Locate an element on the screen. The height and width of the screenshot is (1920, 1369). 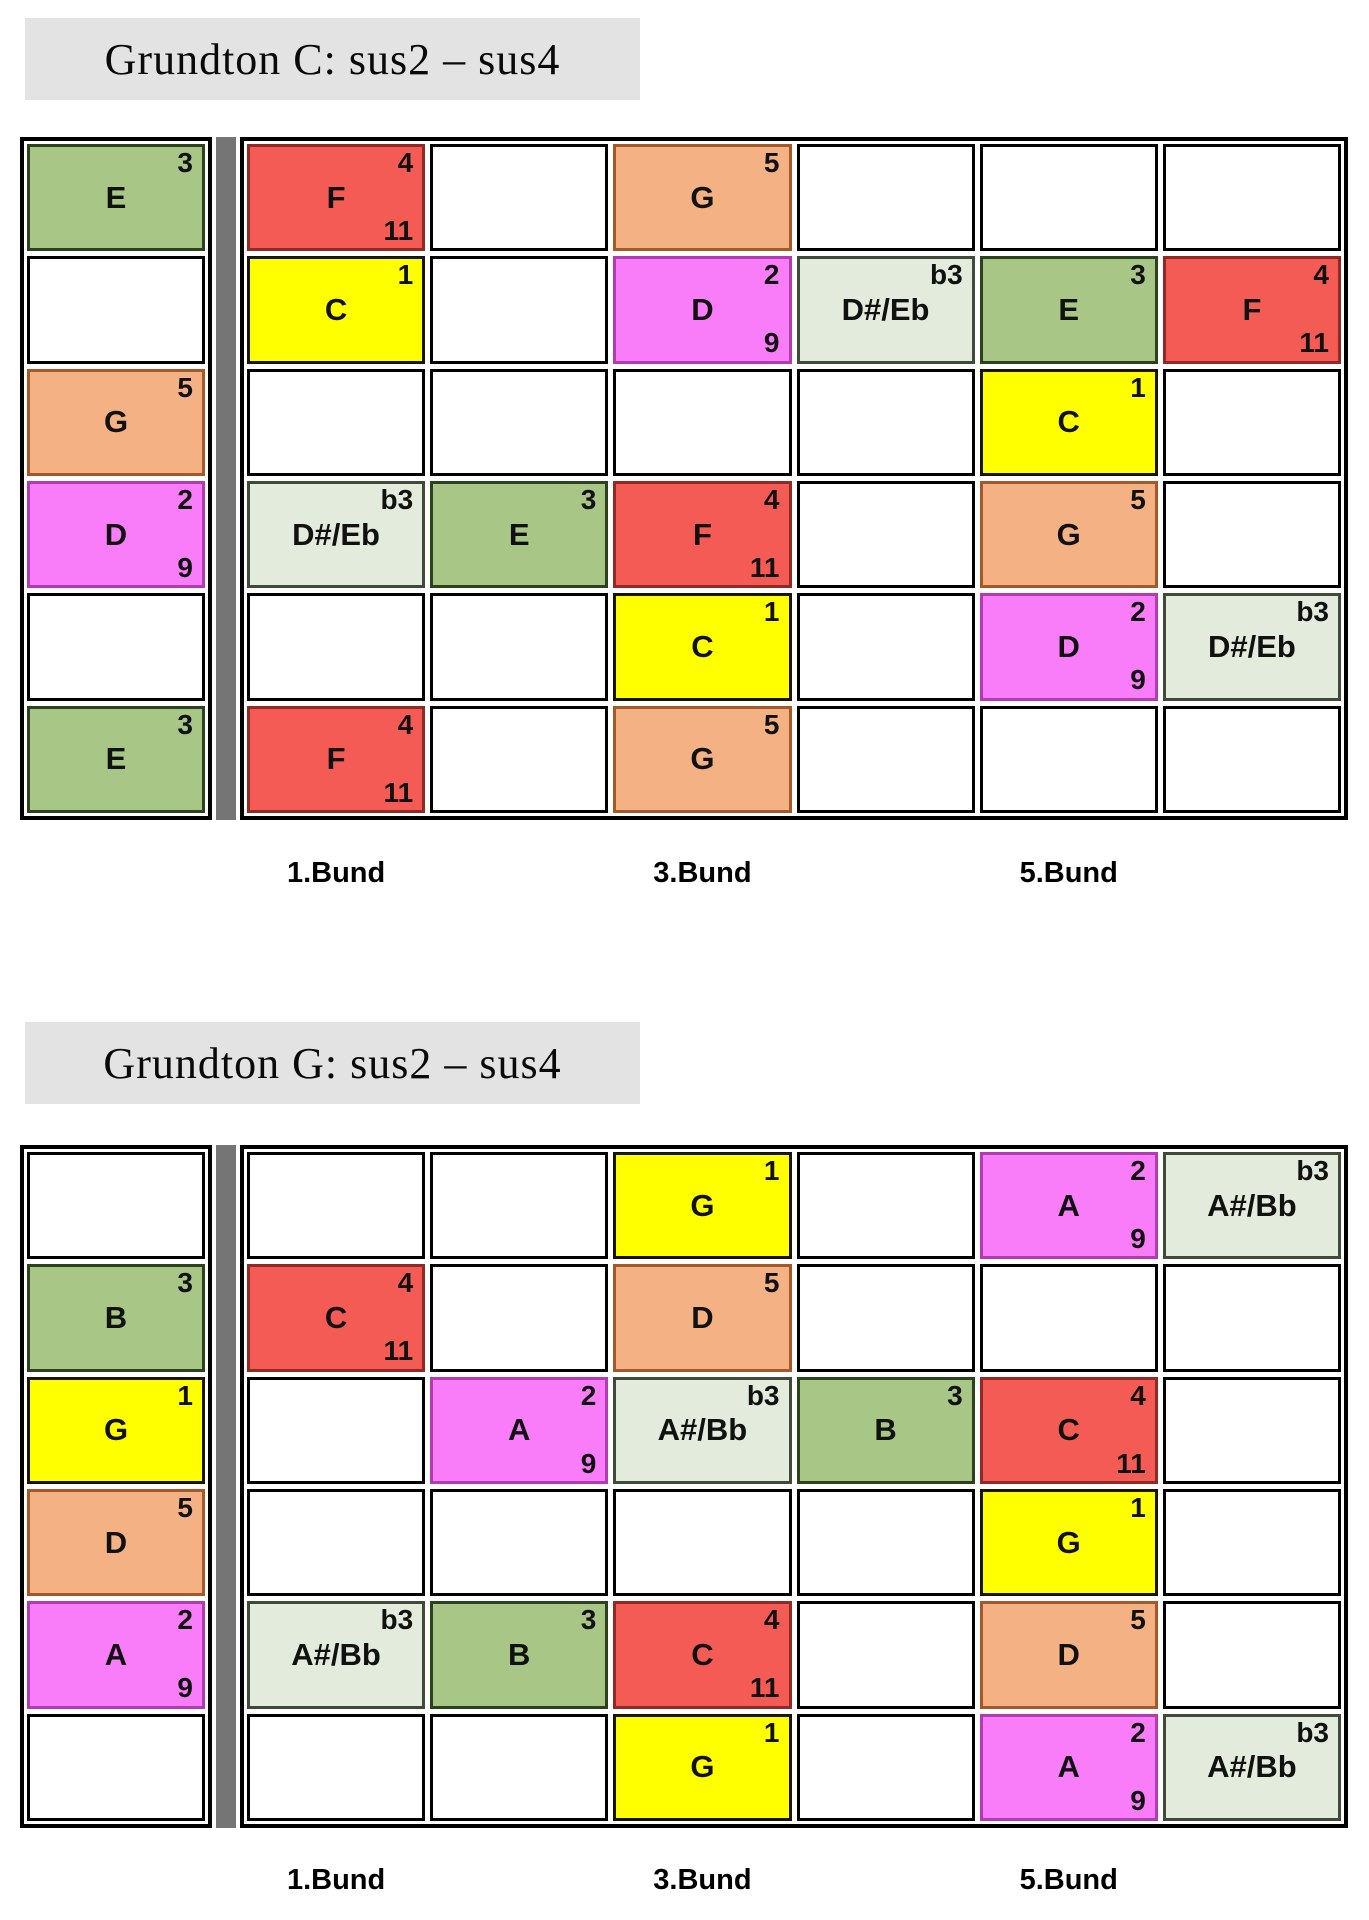
nut-bar is located at coordinates (226, 478).